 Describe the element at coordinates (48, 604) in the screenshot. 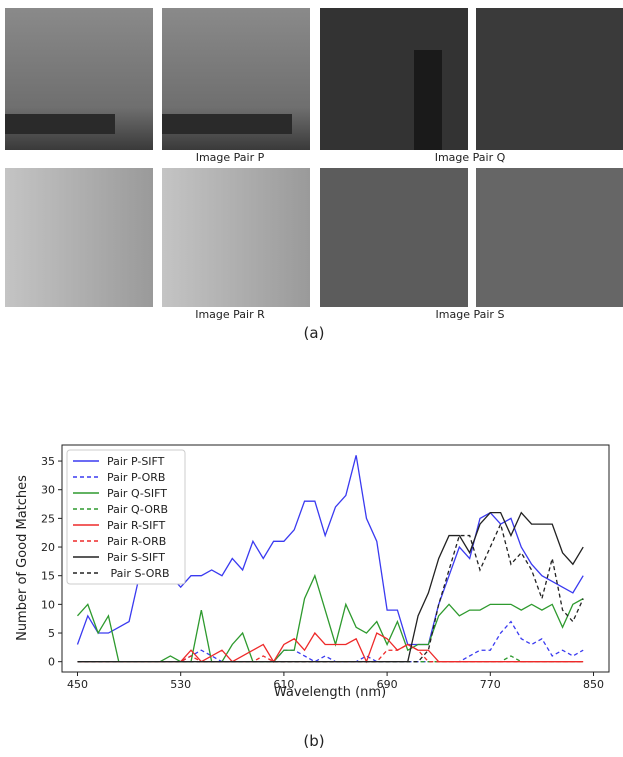

I see `y-tick-label: 10` at that location.